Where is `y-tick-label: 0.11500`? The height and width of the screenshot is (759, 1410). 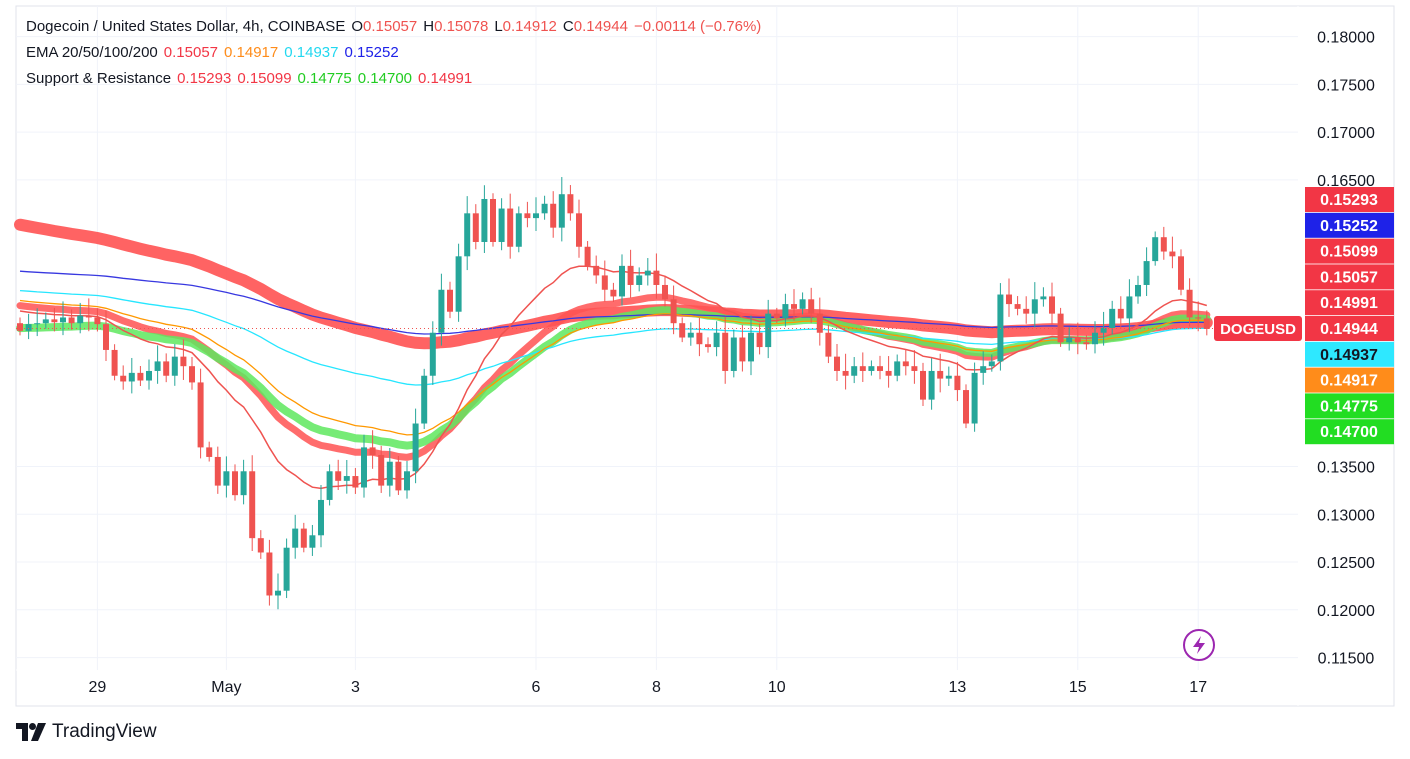 y-tick-label: 0.11500 is located at coordinates (1346, 659).